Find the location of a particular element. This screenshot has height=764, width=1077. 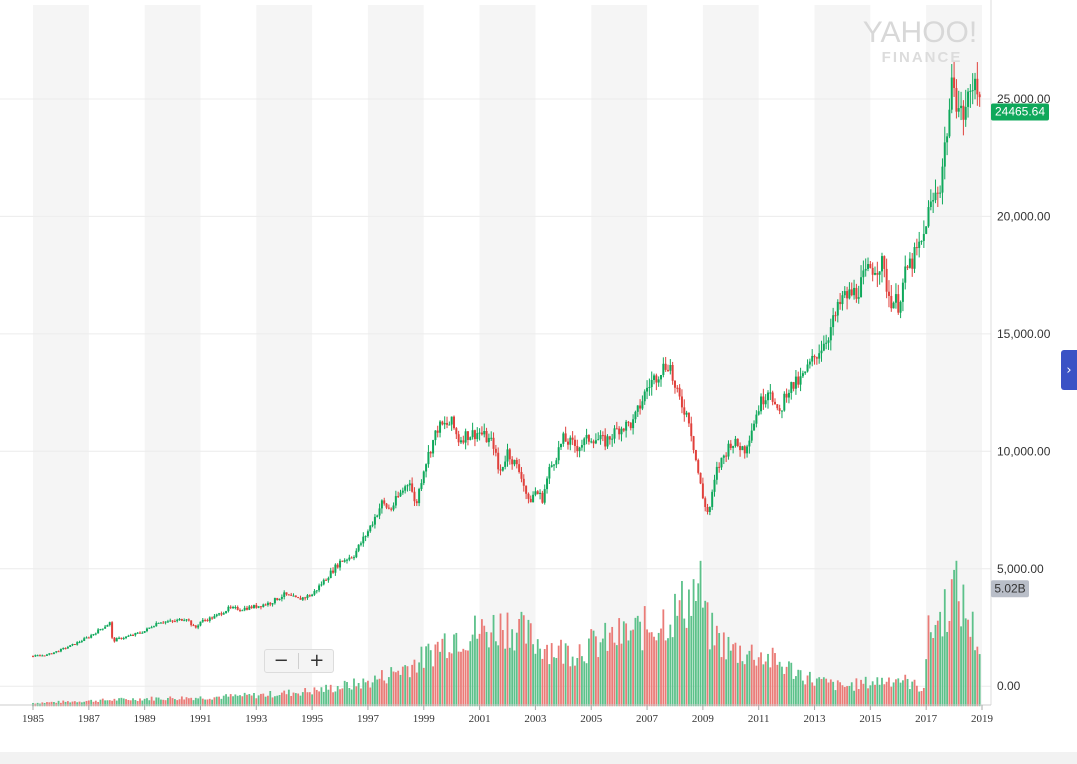

x-tick-label: 2013 is located at coordinates (815, 719).